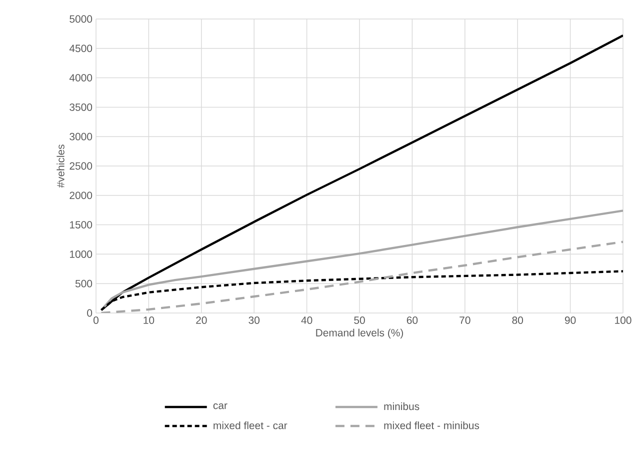  I want to click on x-tick-label: 0, so click(96, 320).